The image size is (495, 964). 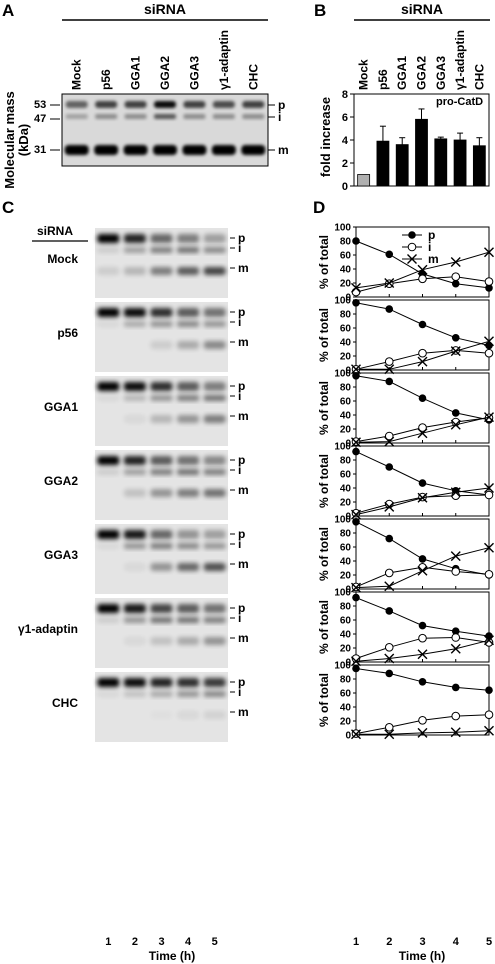 I want to click on panel-c-gel-row: GGA3 pim, so click(x=146, y=559).